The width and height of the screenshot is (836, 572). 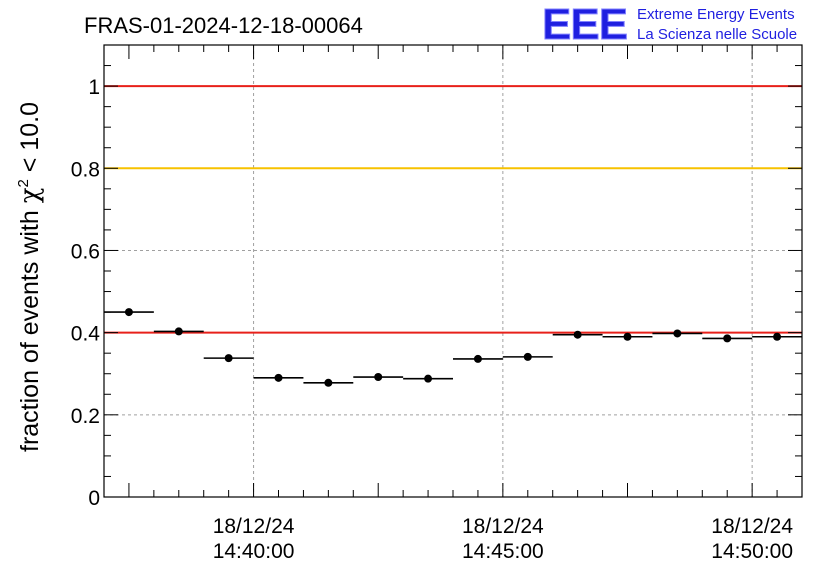 I want to click on y-tick-label: 0.4, so click(x=86, y=334).